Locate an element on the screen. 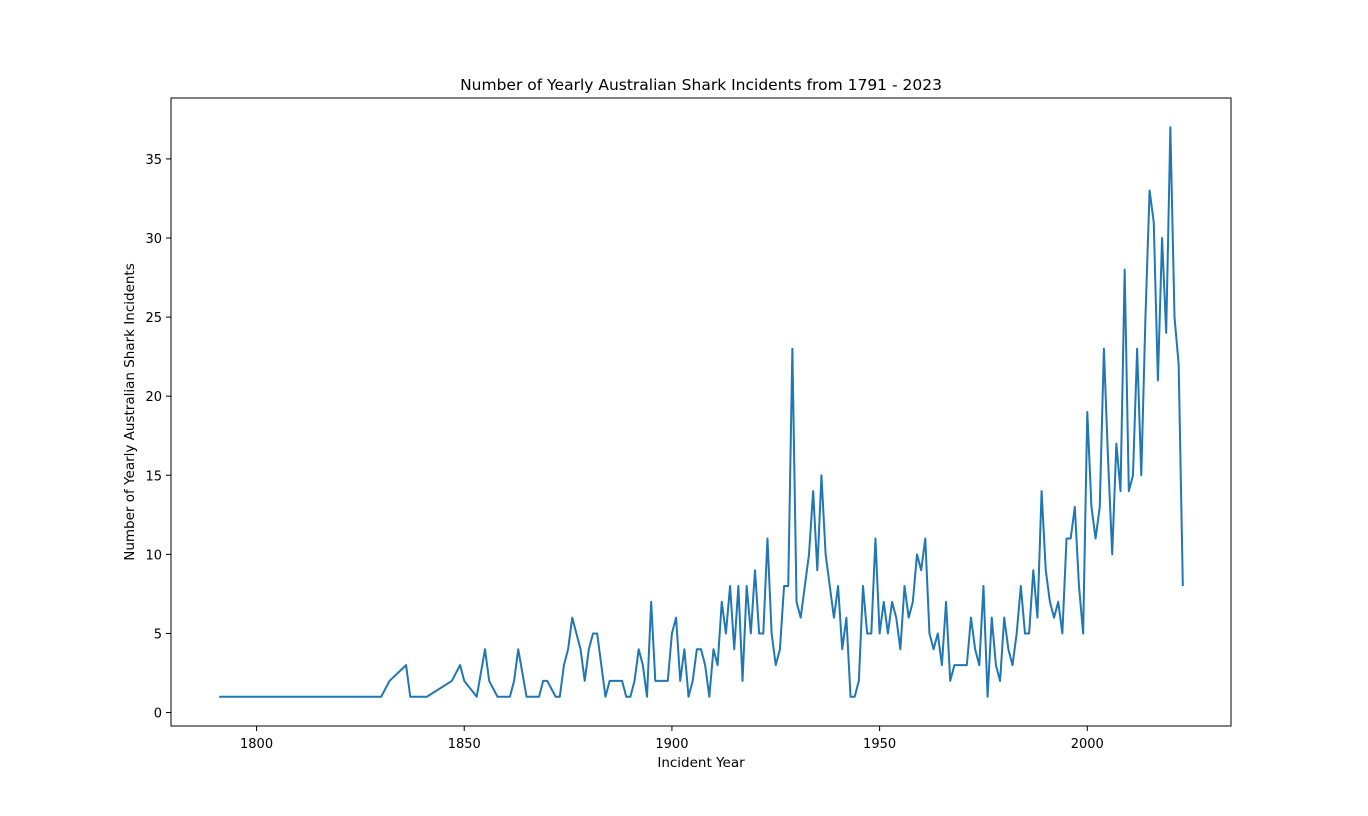  y-tick-label: 15 is located at coordinates (153, 476).